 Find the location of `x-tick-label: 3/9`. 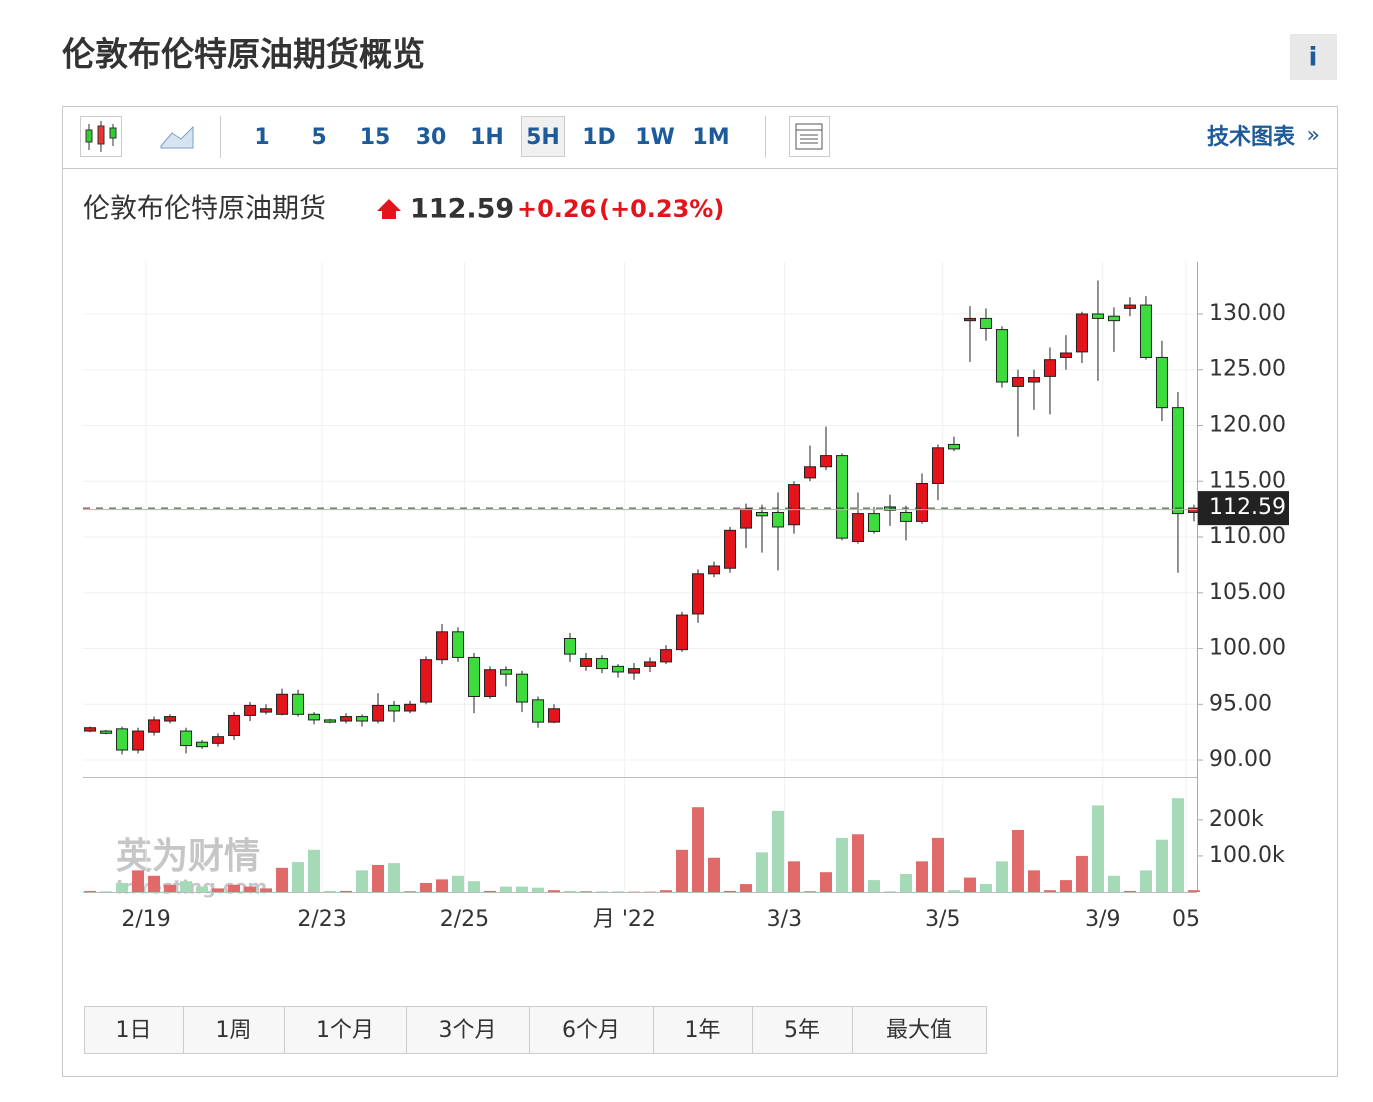

x-tick-label: 3/9 is located at coordinates (1102, 919).